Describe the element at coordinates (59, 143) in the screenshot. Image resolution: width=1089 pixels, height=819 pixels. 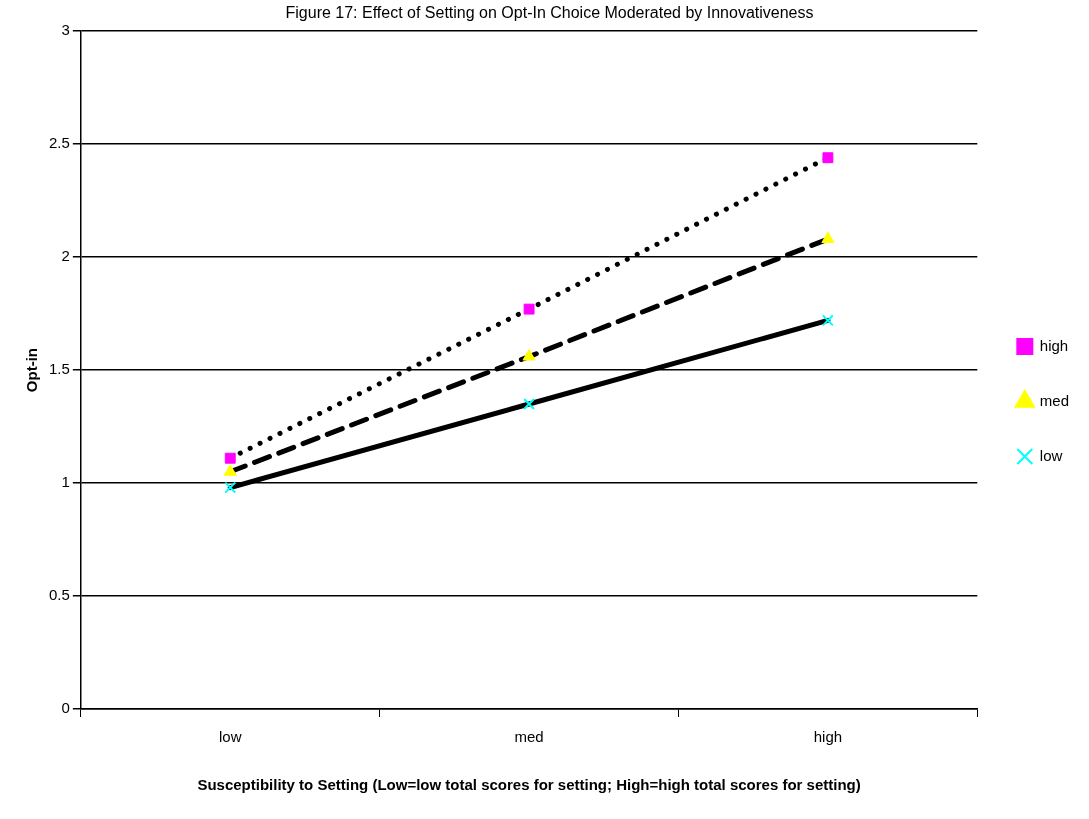
I see `y-tick-label: 2.5` at that location.